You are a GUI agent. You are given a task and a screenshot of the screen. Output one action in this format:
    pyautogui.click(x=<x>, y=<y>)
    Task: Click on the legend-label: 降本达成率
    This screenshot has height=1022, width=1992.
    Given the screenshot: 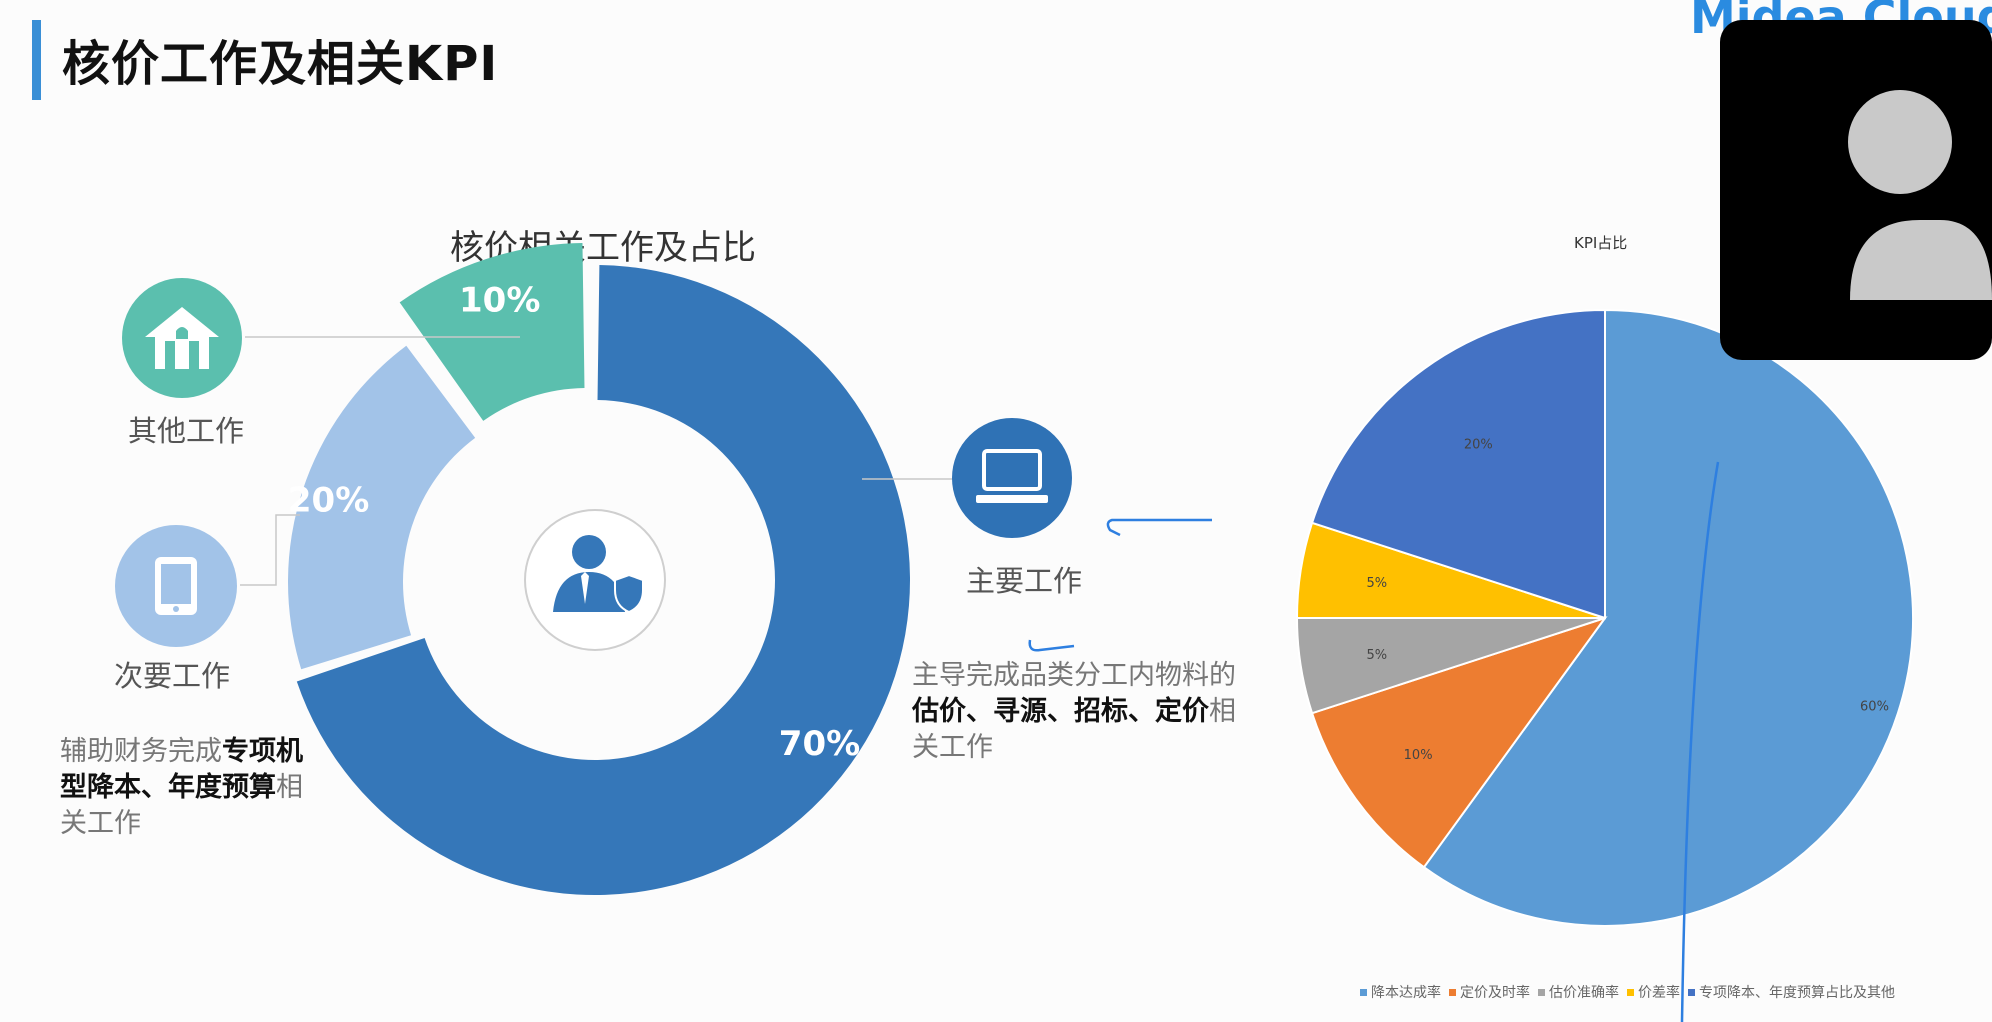 What is the action you would take?
    pyautogui.click(x=1406, y=993)
    